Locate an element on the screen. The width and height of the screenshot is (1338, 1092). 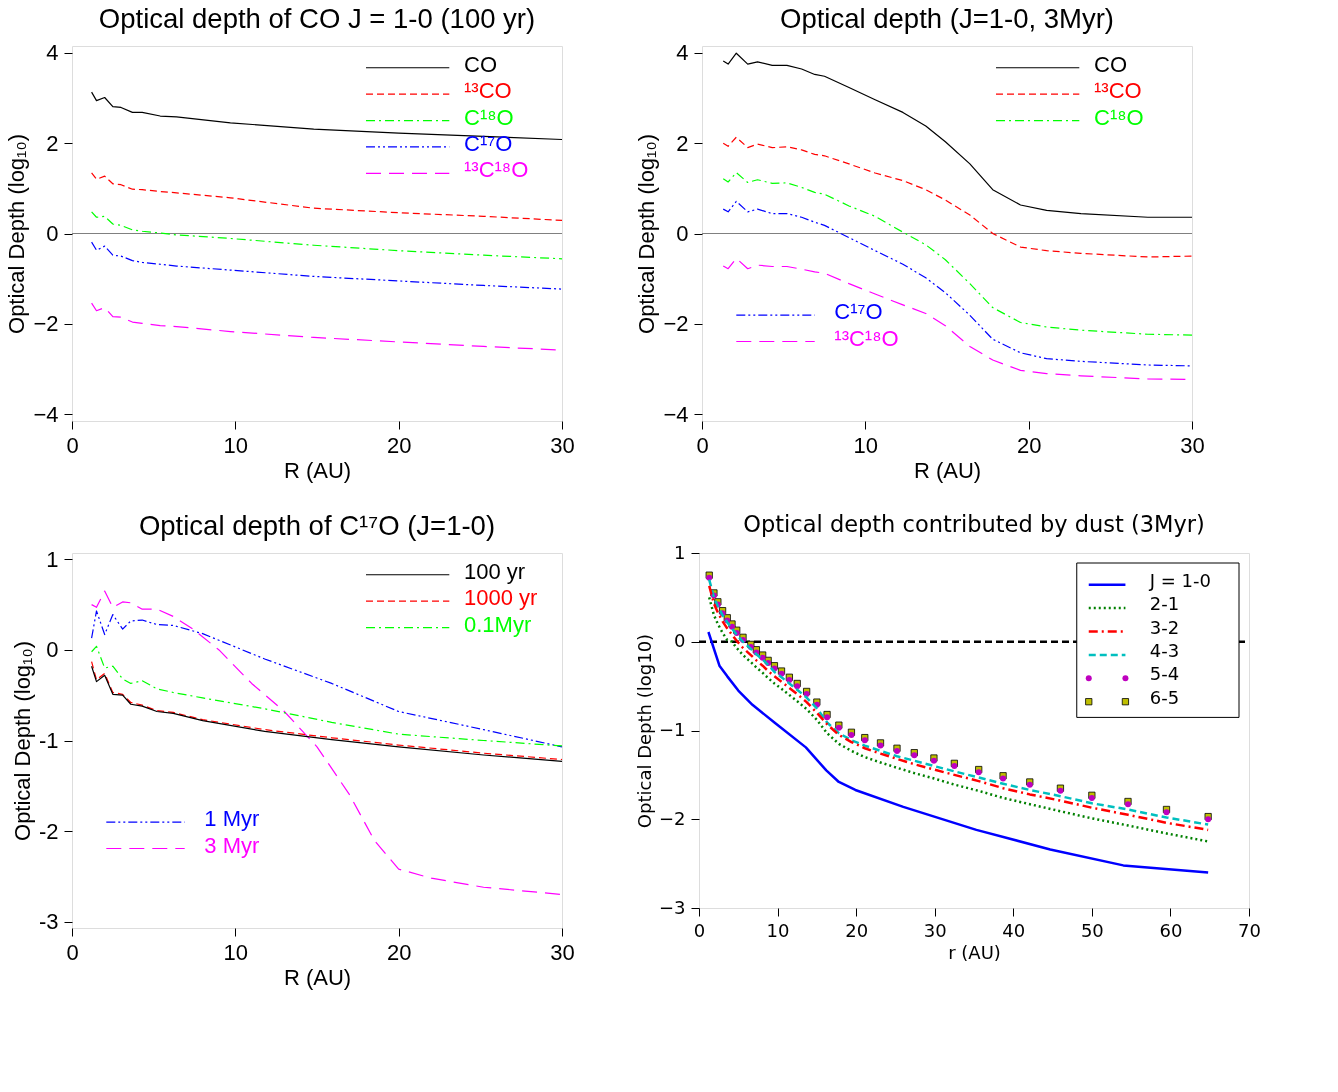
legend-label: 0.1Myr is located at coordinates (498, 624).